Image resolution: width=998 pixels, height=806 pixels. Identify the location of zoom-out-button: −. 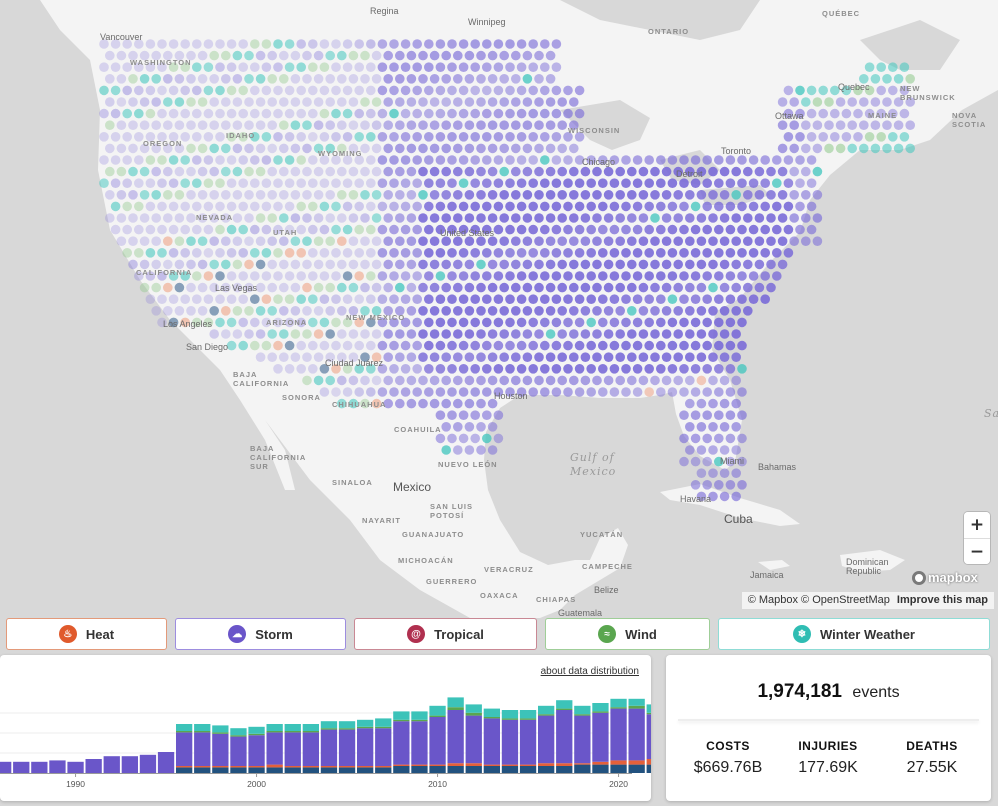
(977, 551).